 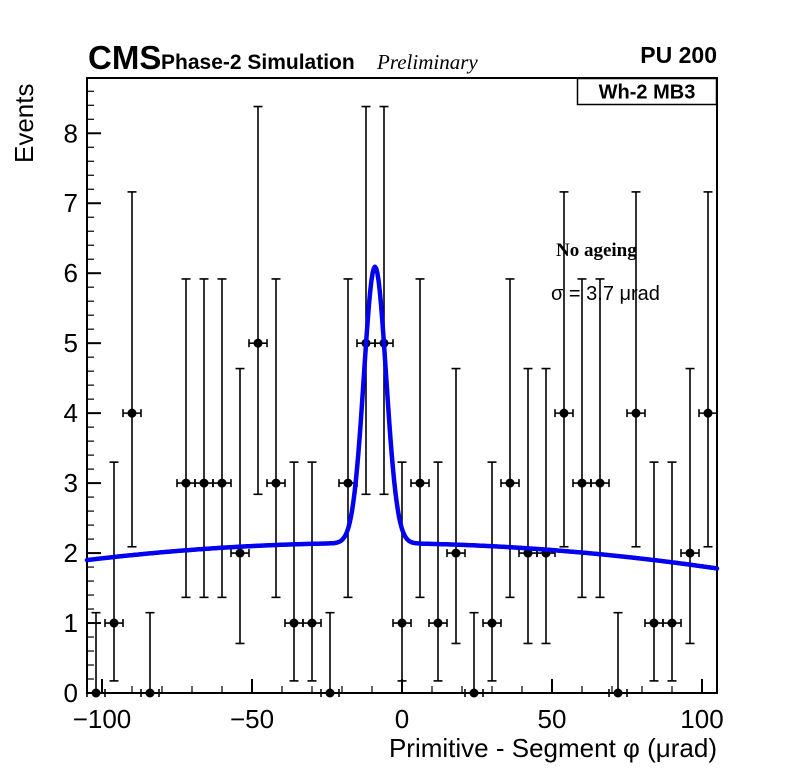 I want to click on phase2-simulation-label: Phase-2 Simulation, so click(x=258, y=62).